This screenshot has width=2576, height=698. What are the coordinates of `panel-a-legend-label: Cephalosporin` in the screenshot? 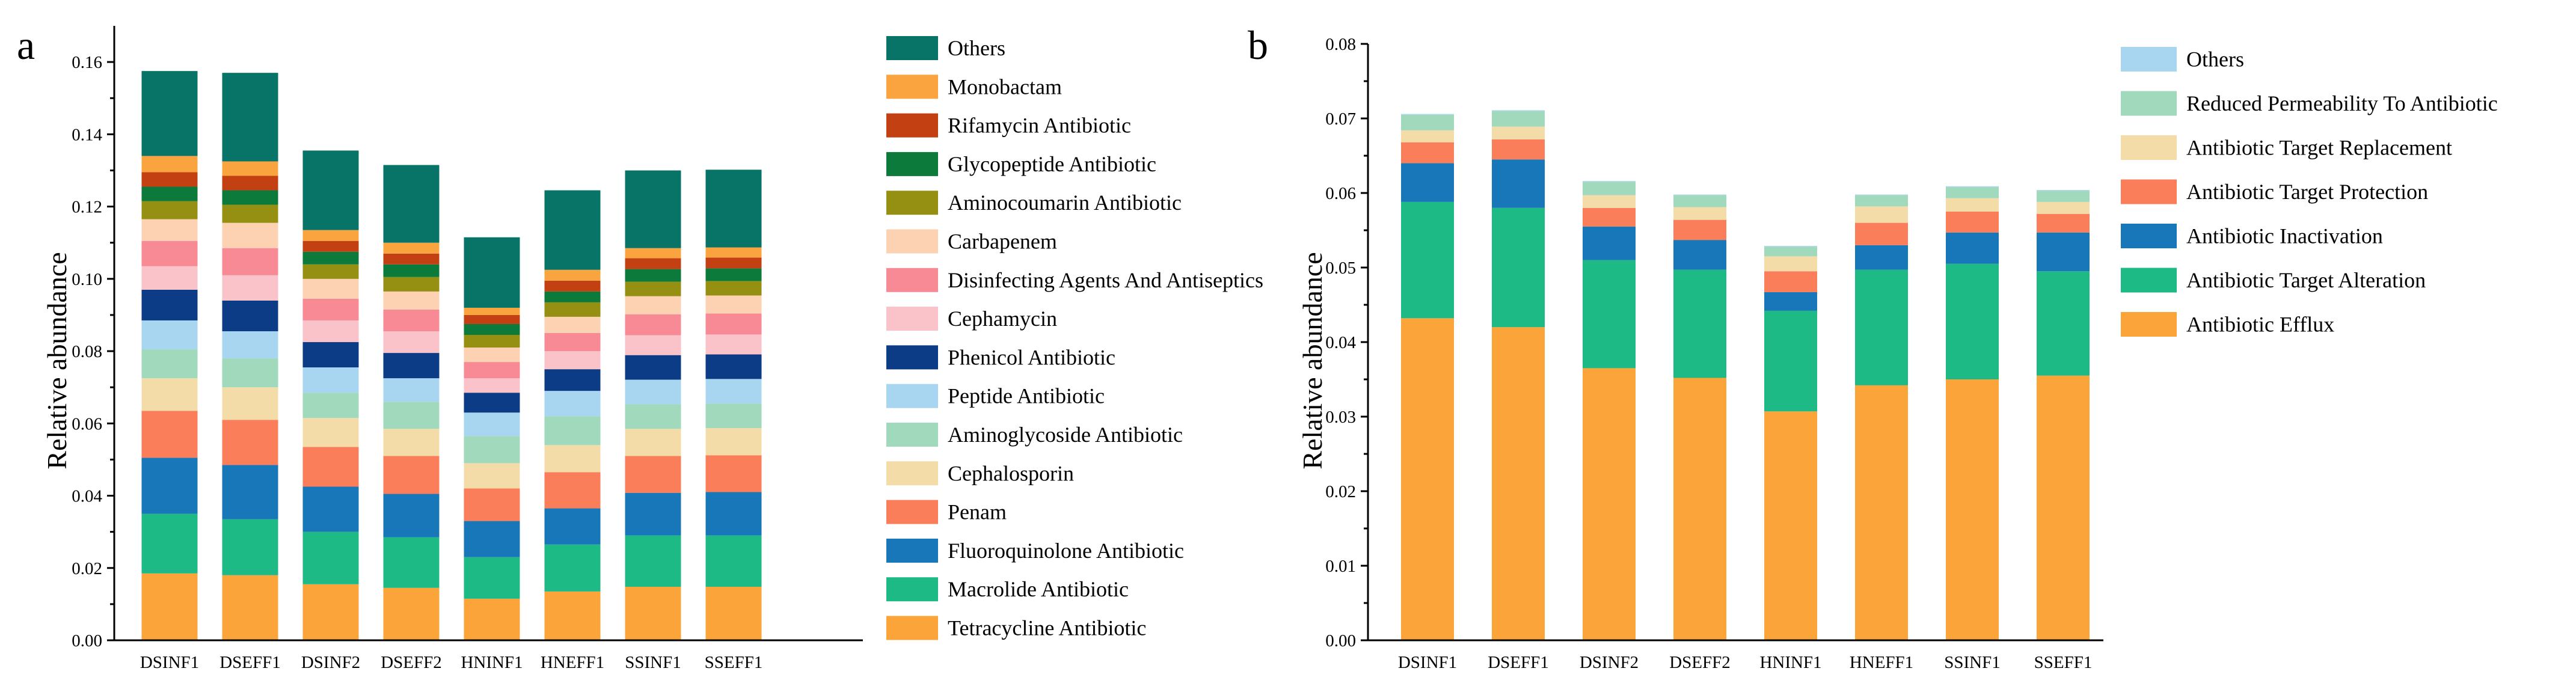 It's located at (1011, 473).